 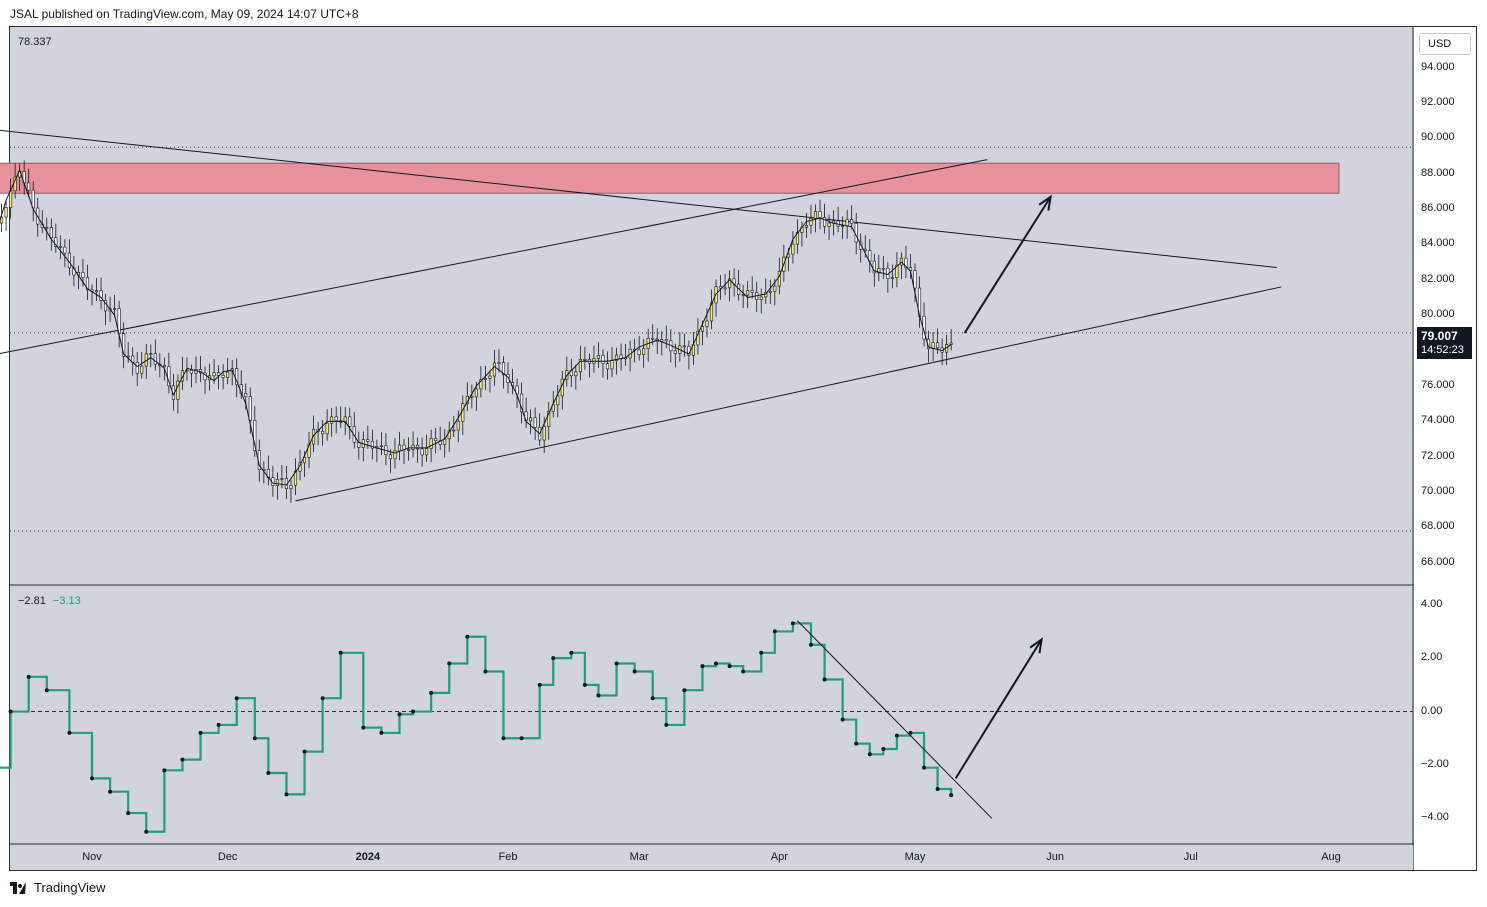 What do you see at coordinates (1438, 314) in the screenshot?
I see `price-tick-label: 80.000` at bounding box center [1438, 314].